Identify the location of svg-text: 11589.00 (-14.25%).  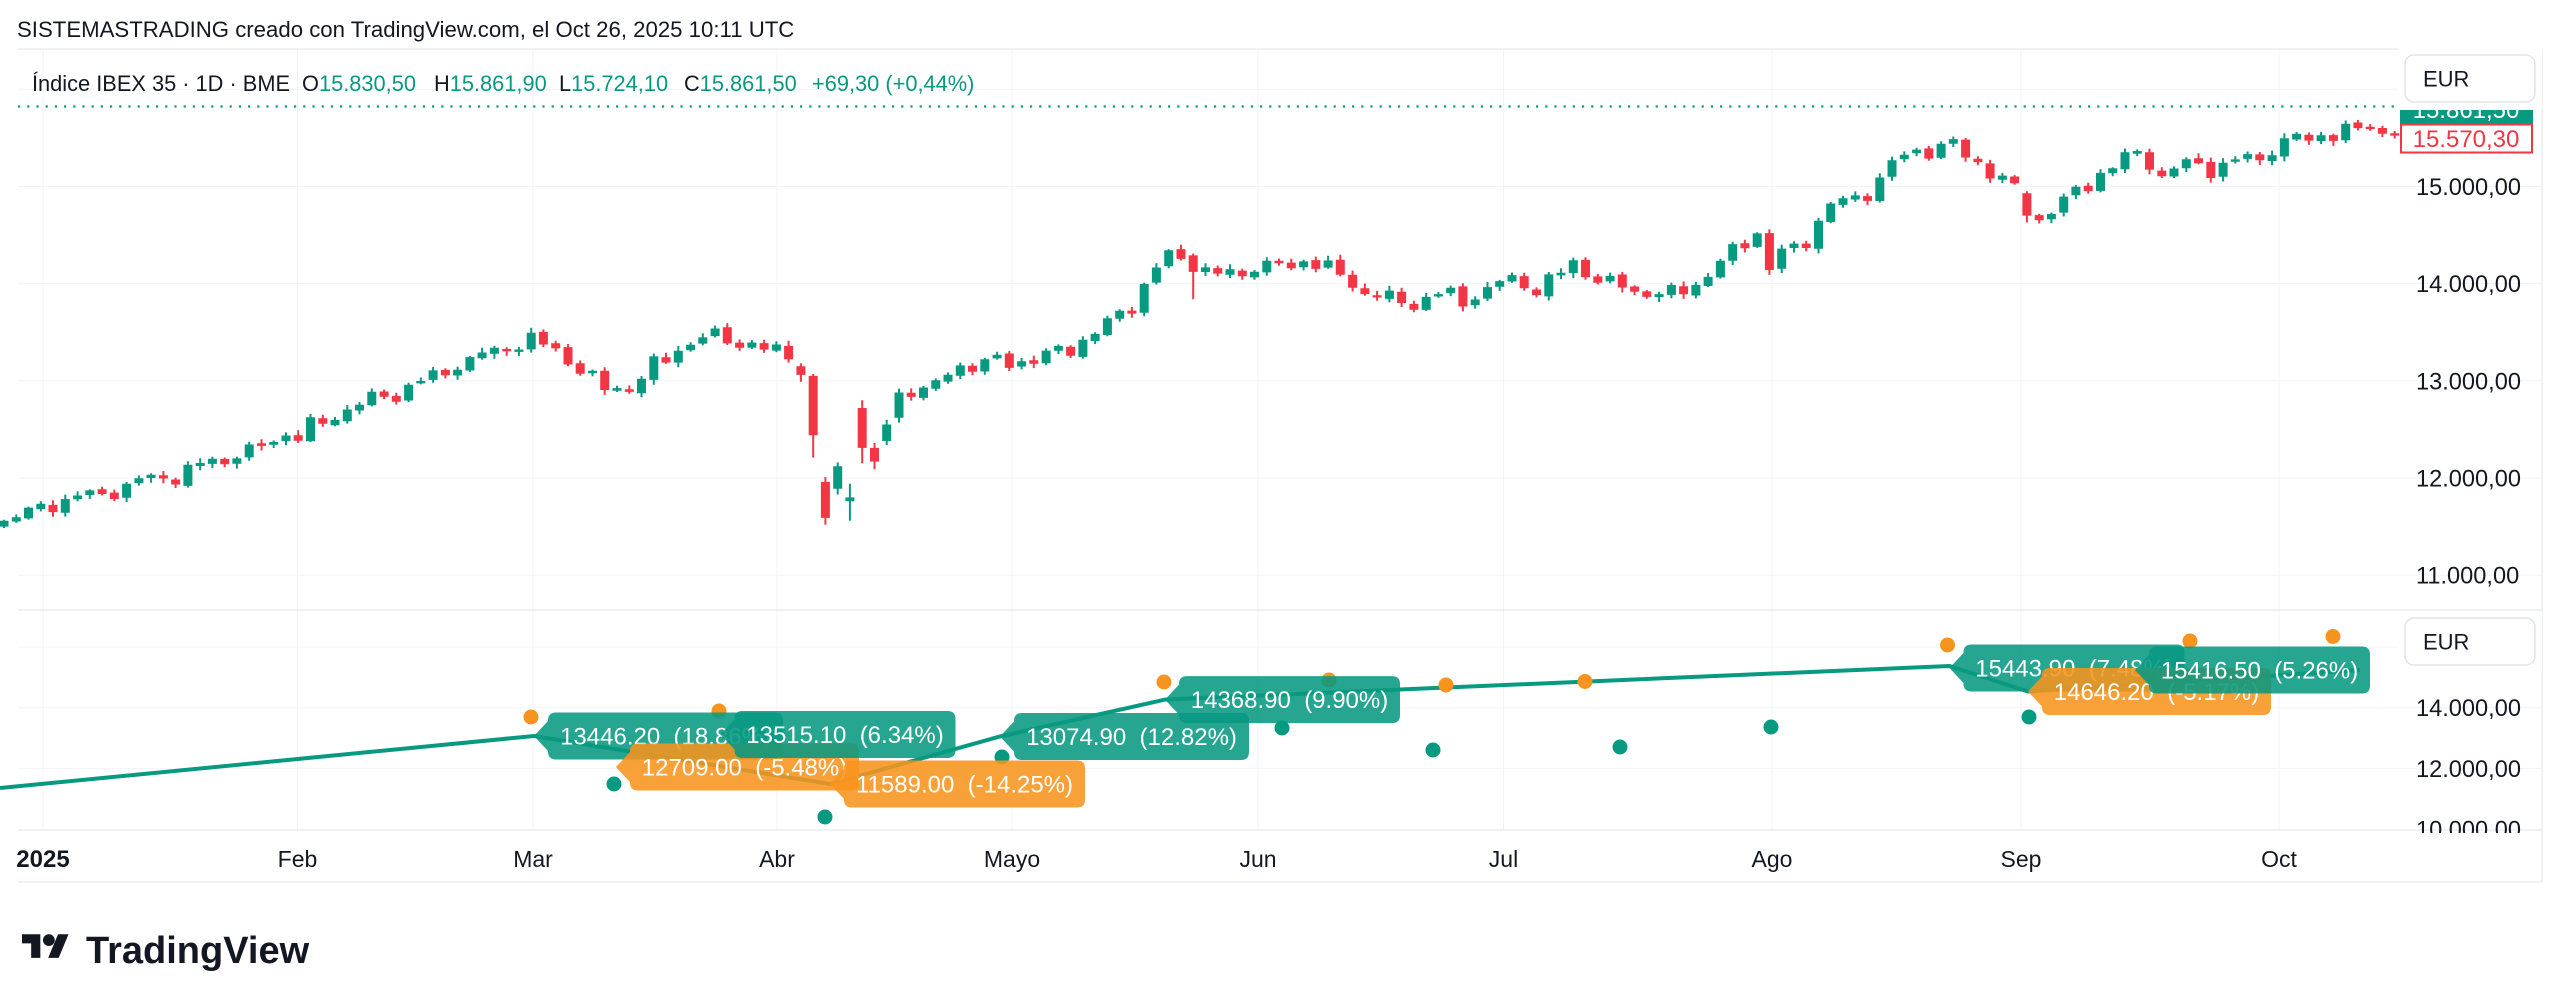
(964, 785).